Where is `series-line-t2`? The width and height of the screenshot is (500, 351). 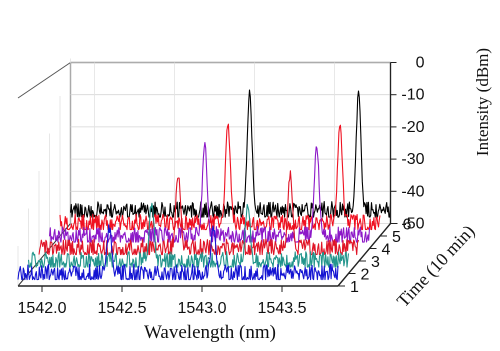
series-line-t2 is located at coordinates (188, 235).